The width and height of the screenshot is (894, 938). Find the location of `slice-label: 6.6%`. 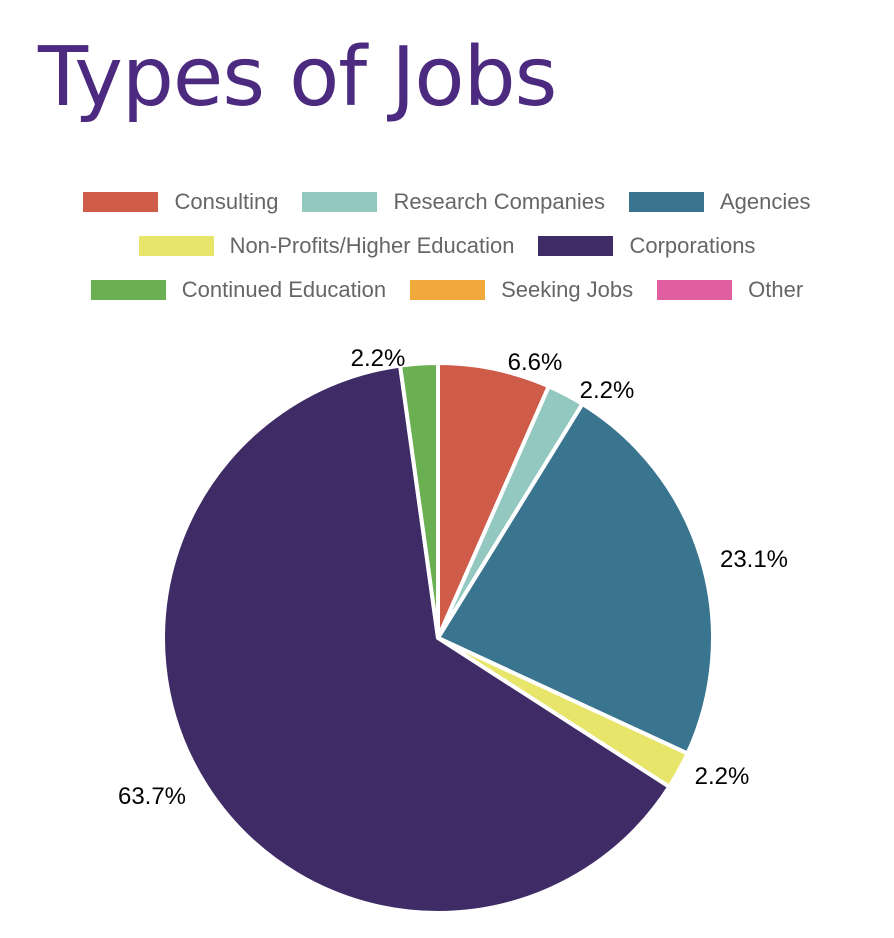

slice-label: 6.6% is located at coordinates (535, 362).